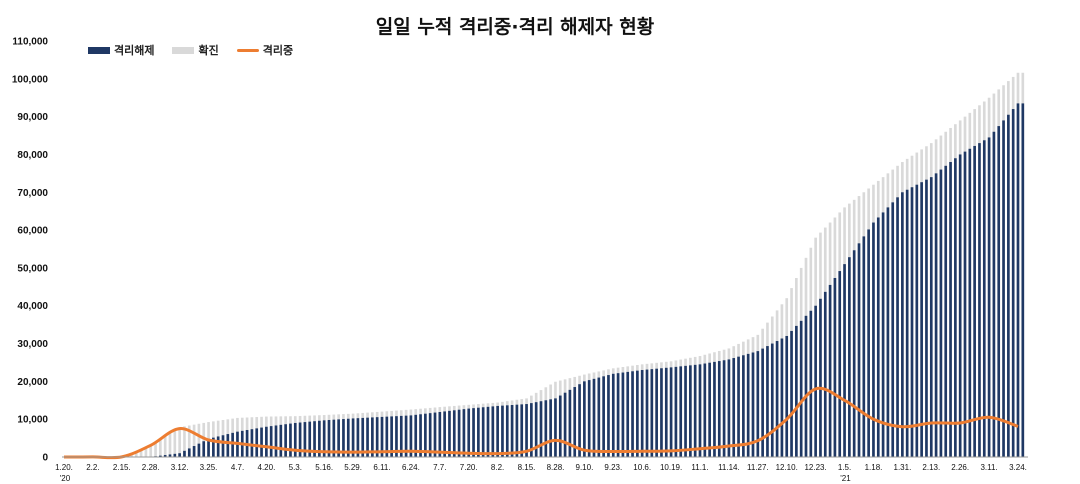 The width and height of the screenshot is (1080, 484). I want to click on x-tick-label: 8.2., so click(497, 467).